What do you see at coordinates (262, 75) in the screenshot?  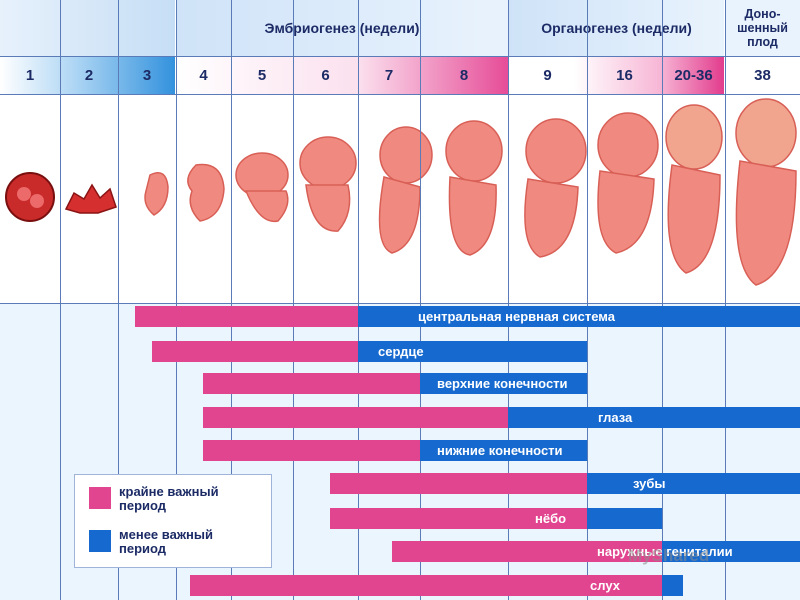 I see `week-label: 5` at bounding box center [262, 75].